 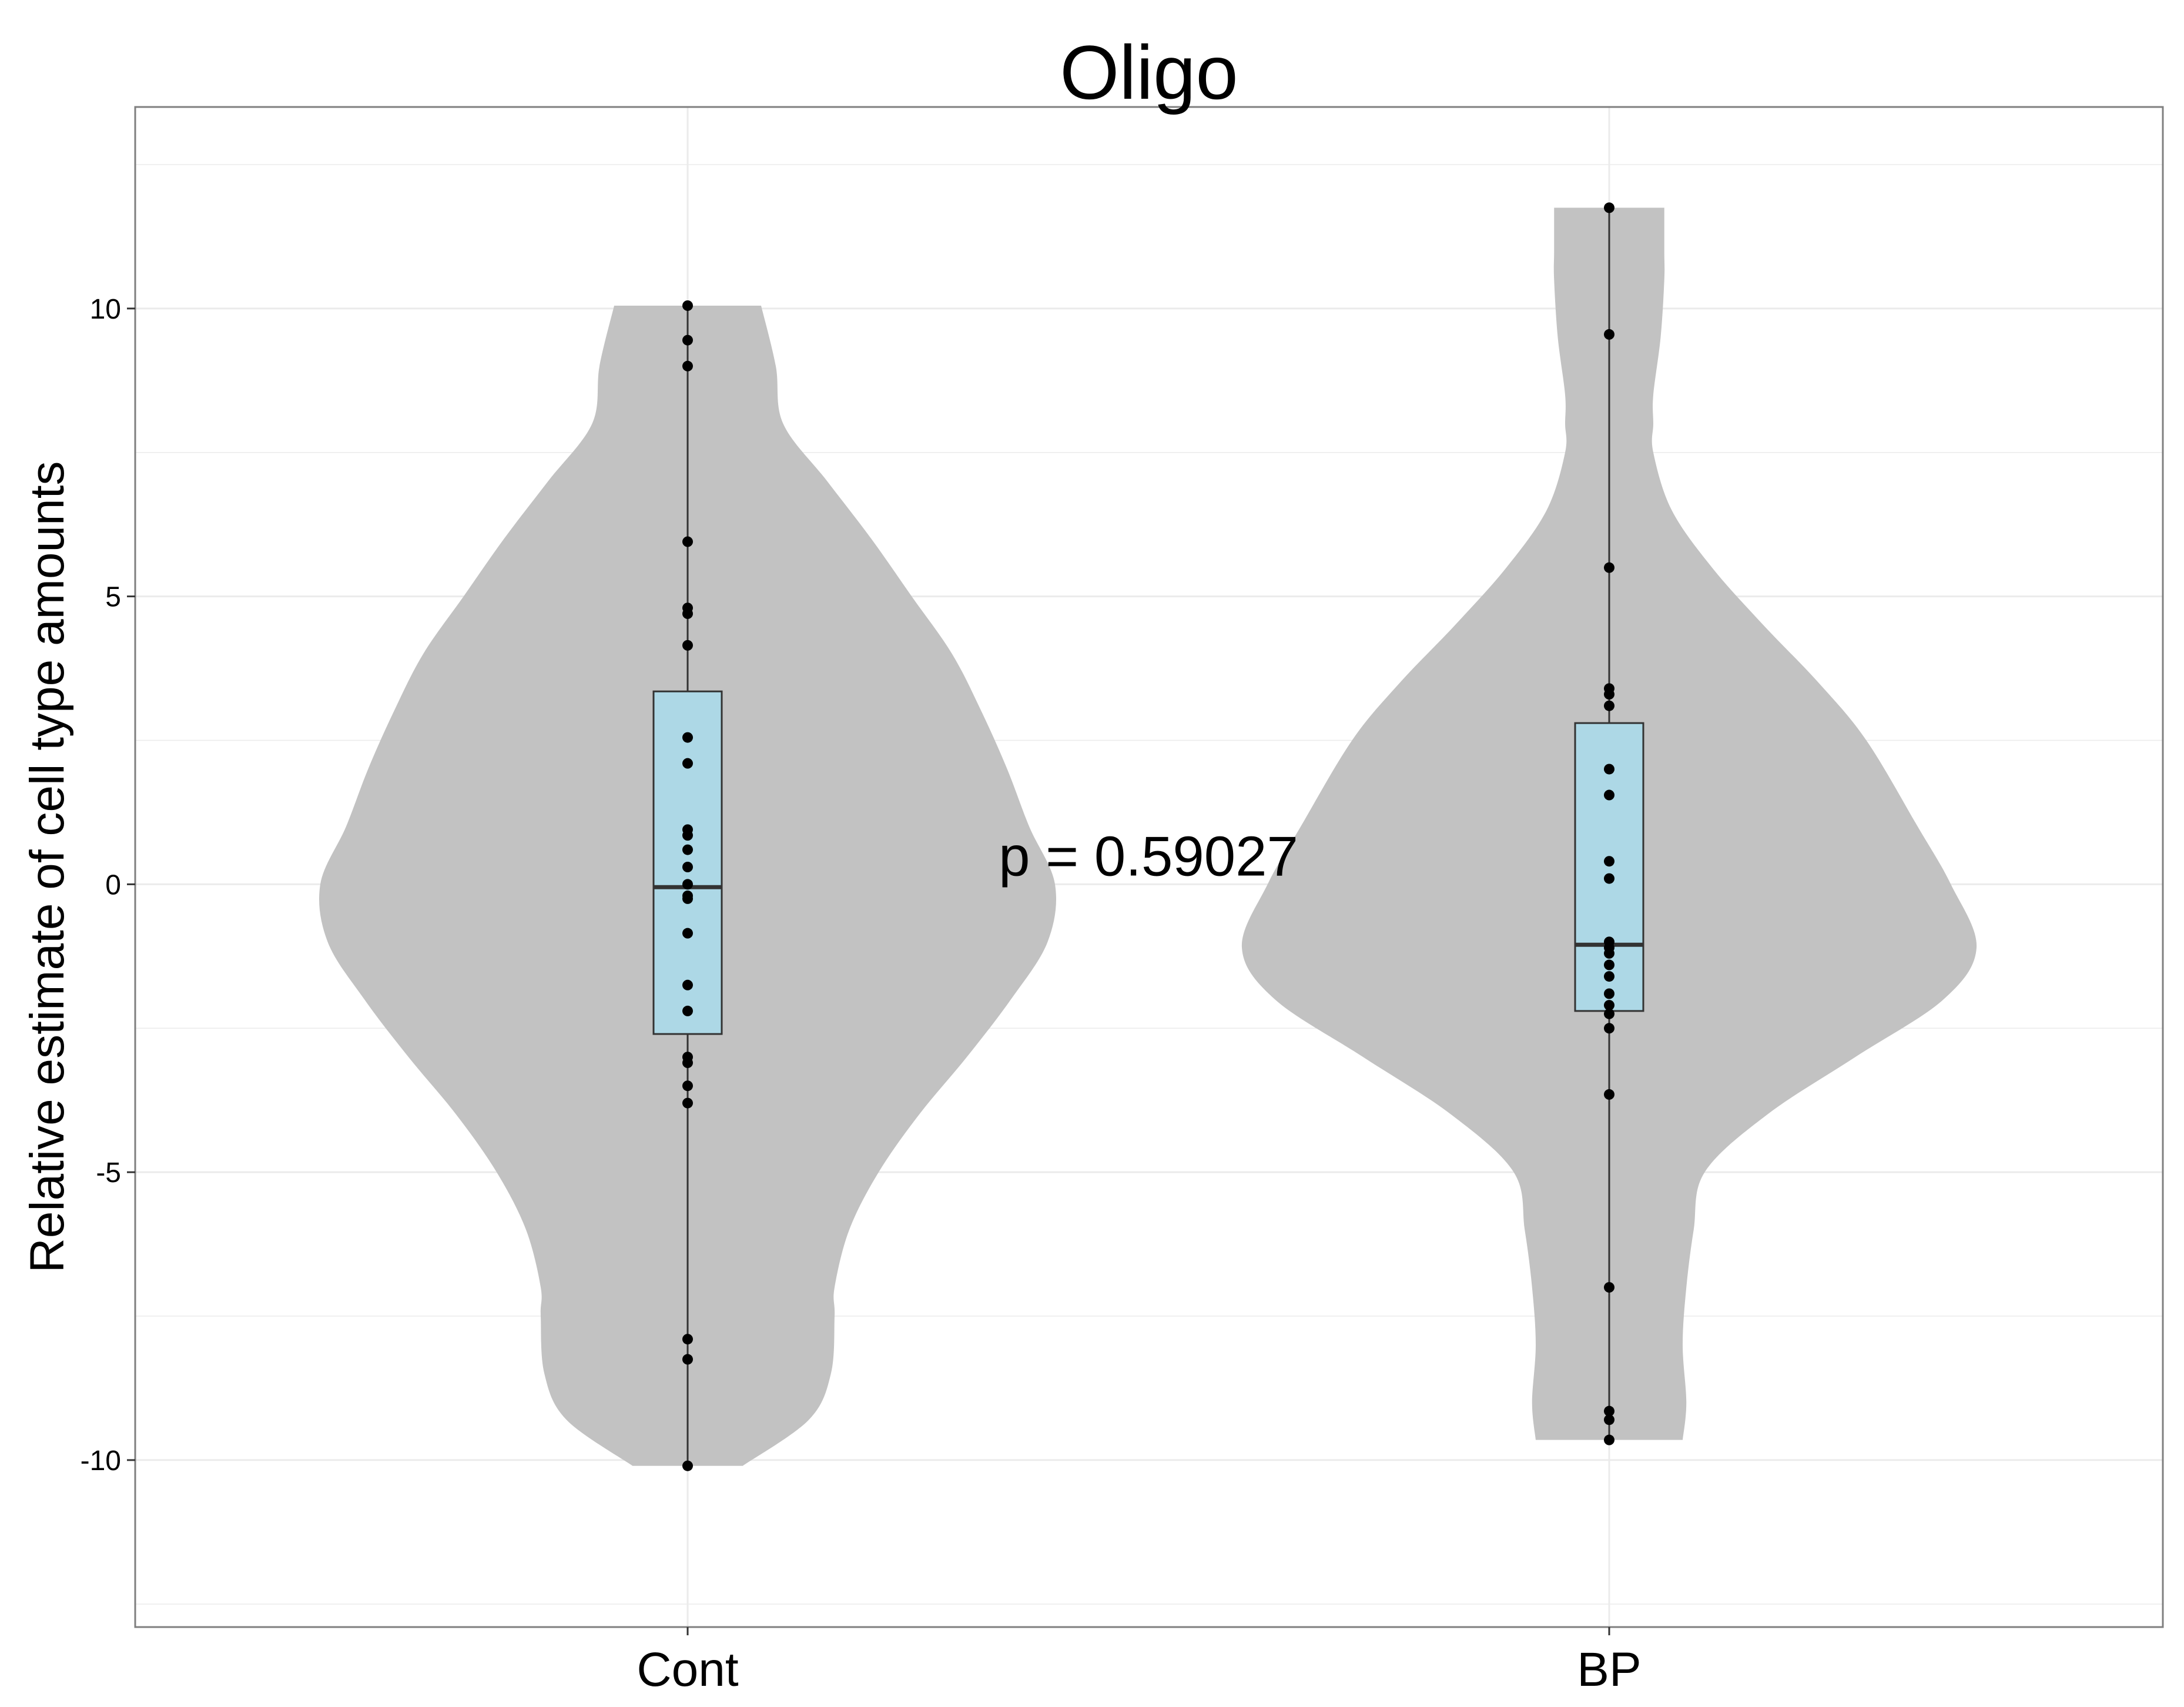 What do you see at coordinates (113, 597) in the screenshot?
I see `y-tick-label: 5` at bounding box center [113, 597].